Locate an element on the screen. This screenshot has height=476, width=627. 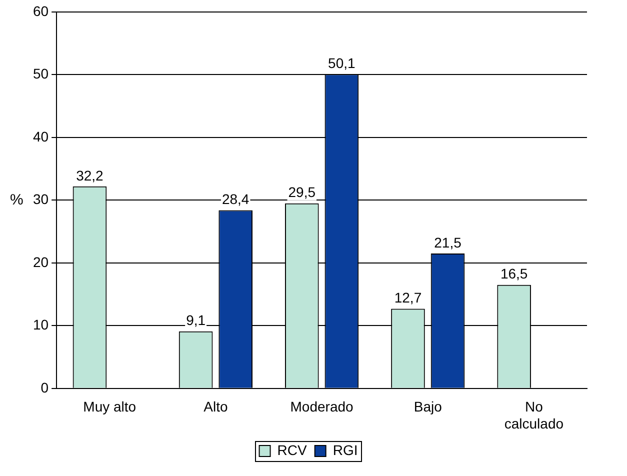
data-label: 28,4 is located at coordinates (236, 199).